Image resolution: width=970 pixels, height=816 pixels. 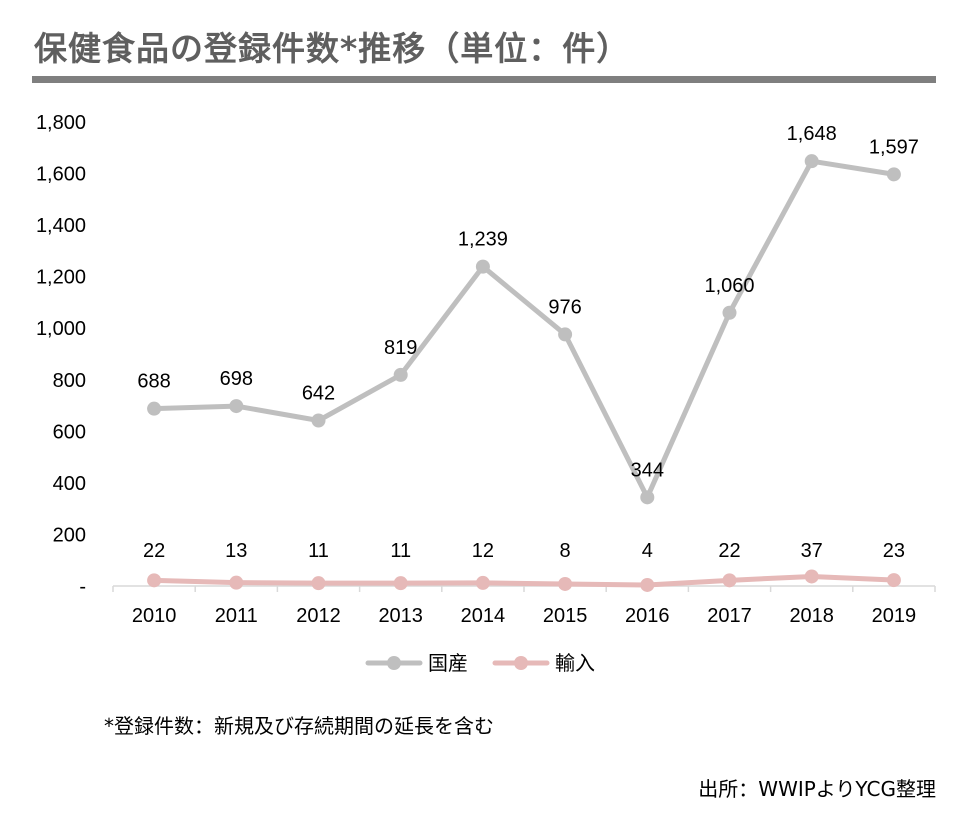 I want to click on y-tick-label: -, so click(x=82, y=587).